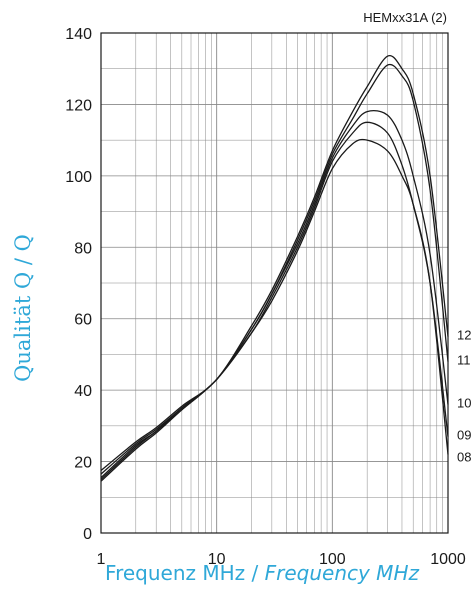  Describe the element at coordinates (101, 559) in the screenshot. I see `x-tick-label: 1` at that location.